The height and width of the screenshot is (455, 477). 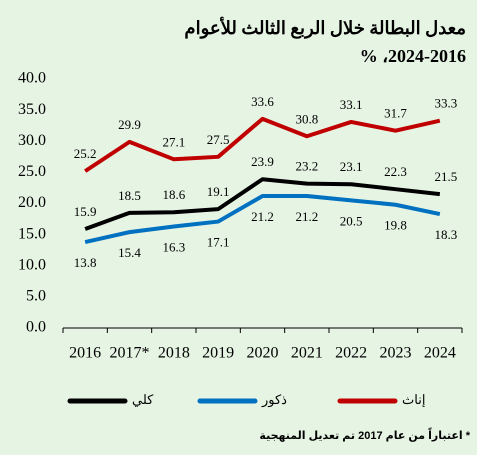 What do you see at coordinates (351, 353) in the screenshot?
I see `x-tick-label: 2022` at bounding box center [351, 353].